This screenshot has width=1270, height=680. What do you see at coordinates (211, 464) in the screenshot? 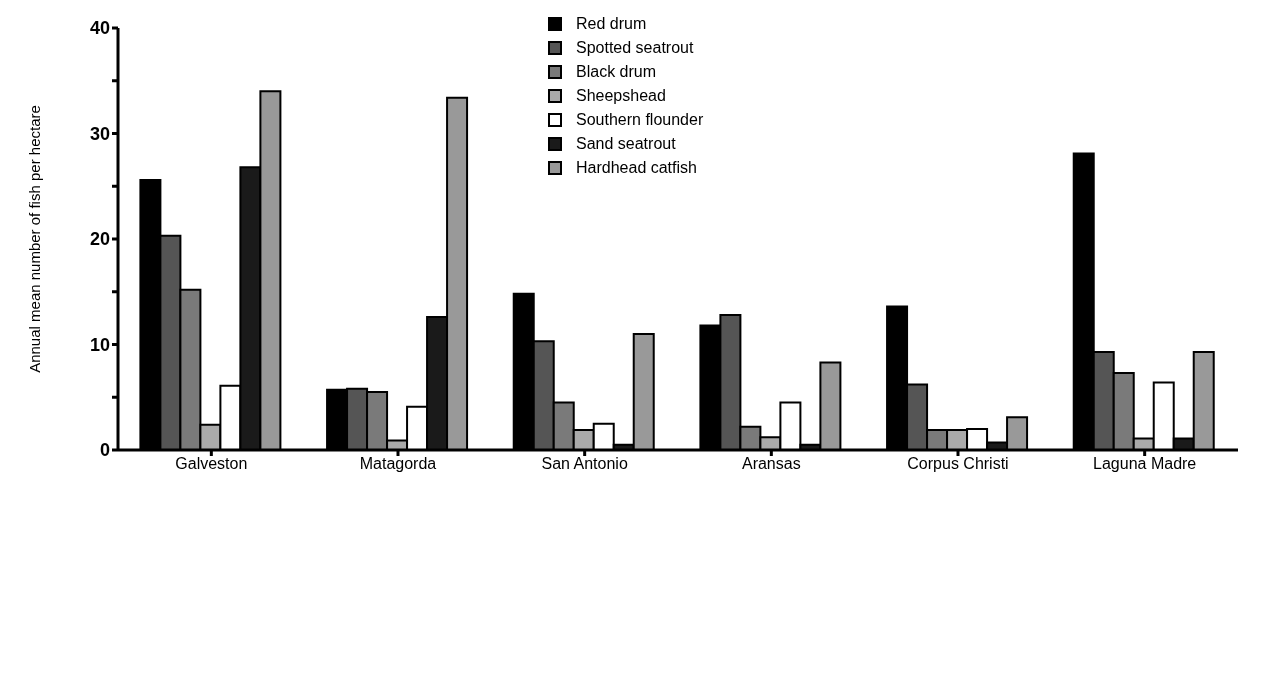
I see `x-tick-label: Galveston` at bounding box center [211, 464].